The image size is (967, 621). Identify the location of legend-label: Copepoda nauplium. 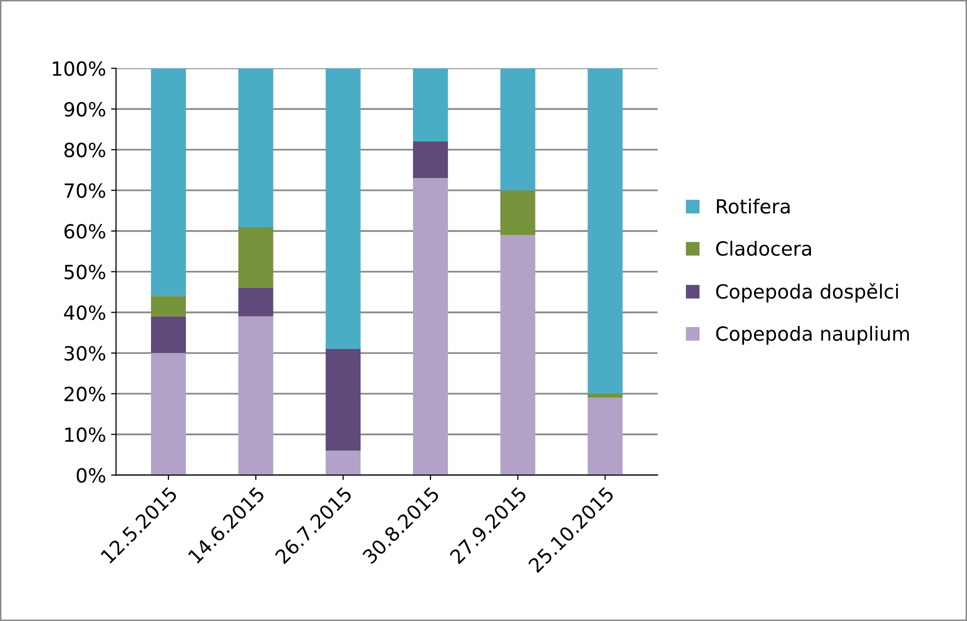
(812, 335).